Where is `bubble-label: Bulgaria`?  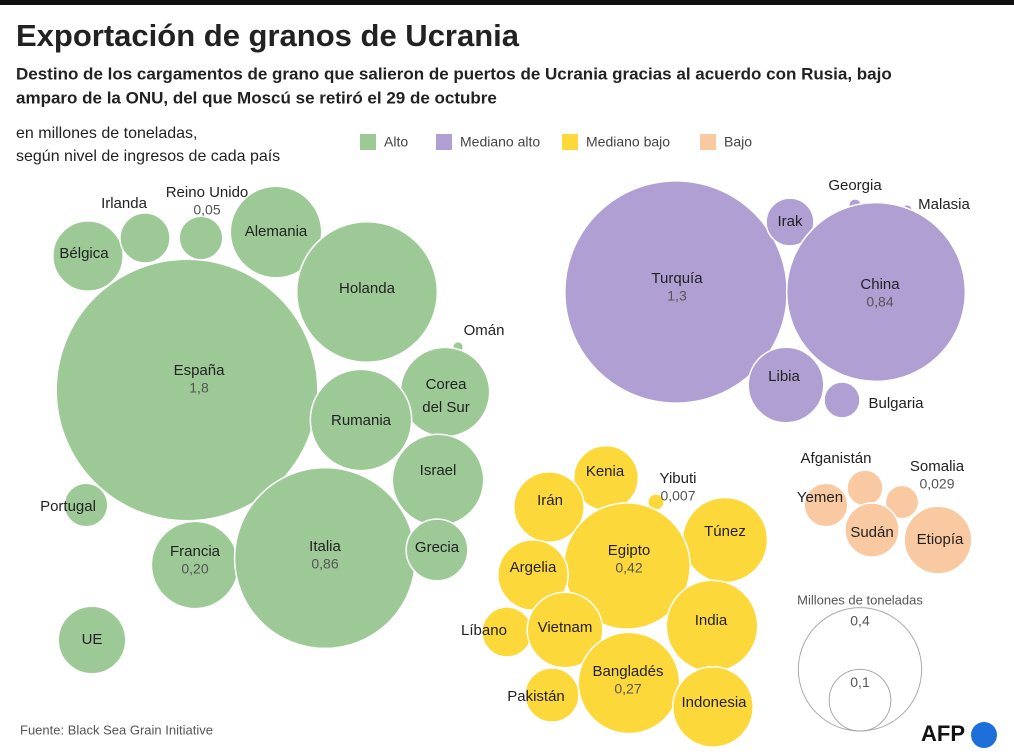 bubble-label: Bulgaria is located at coordinates (896, 403).